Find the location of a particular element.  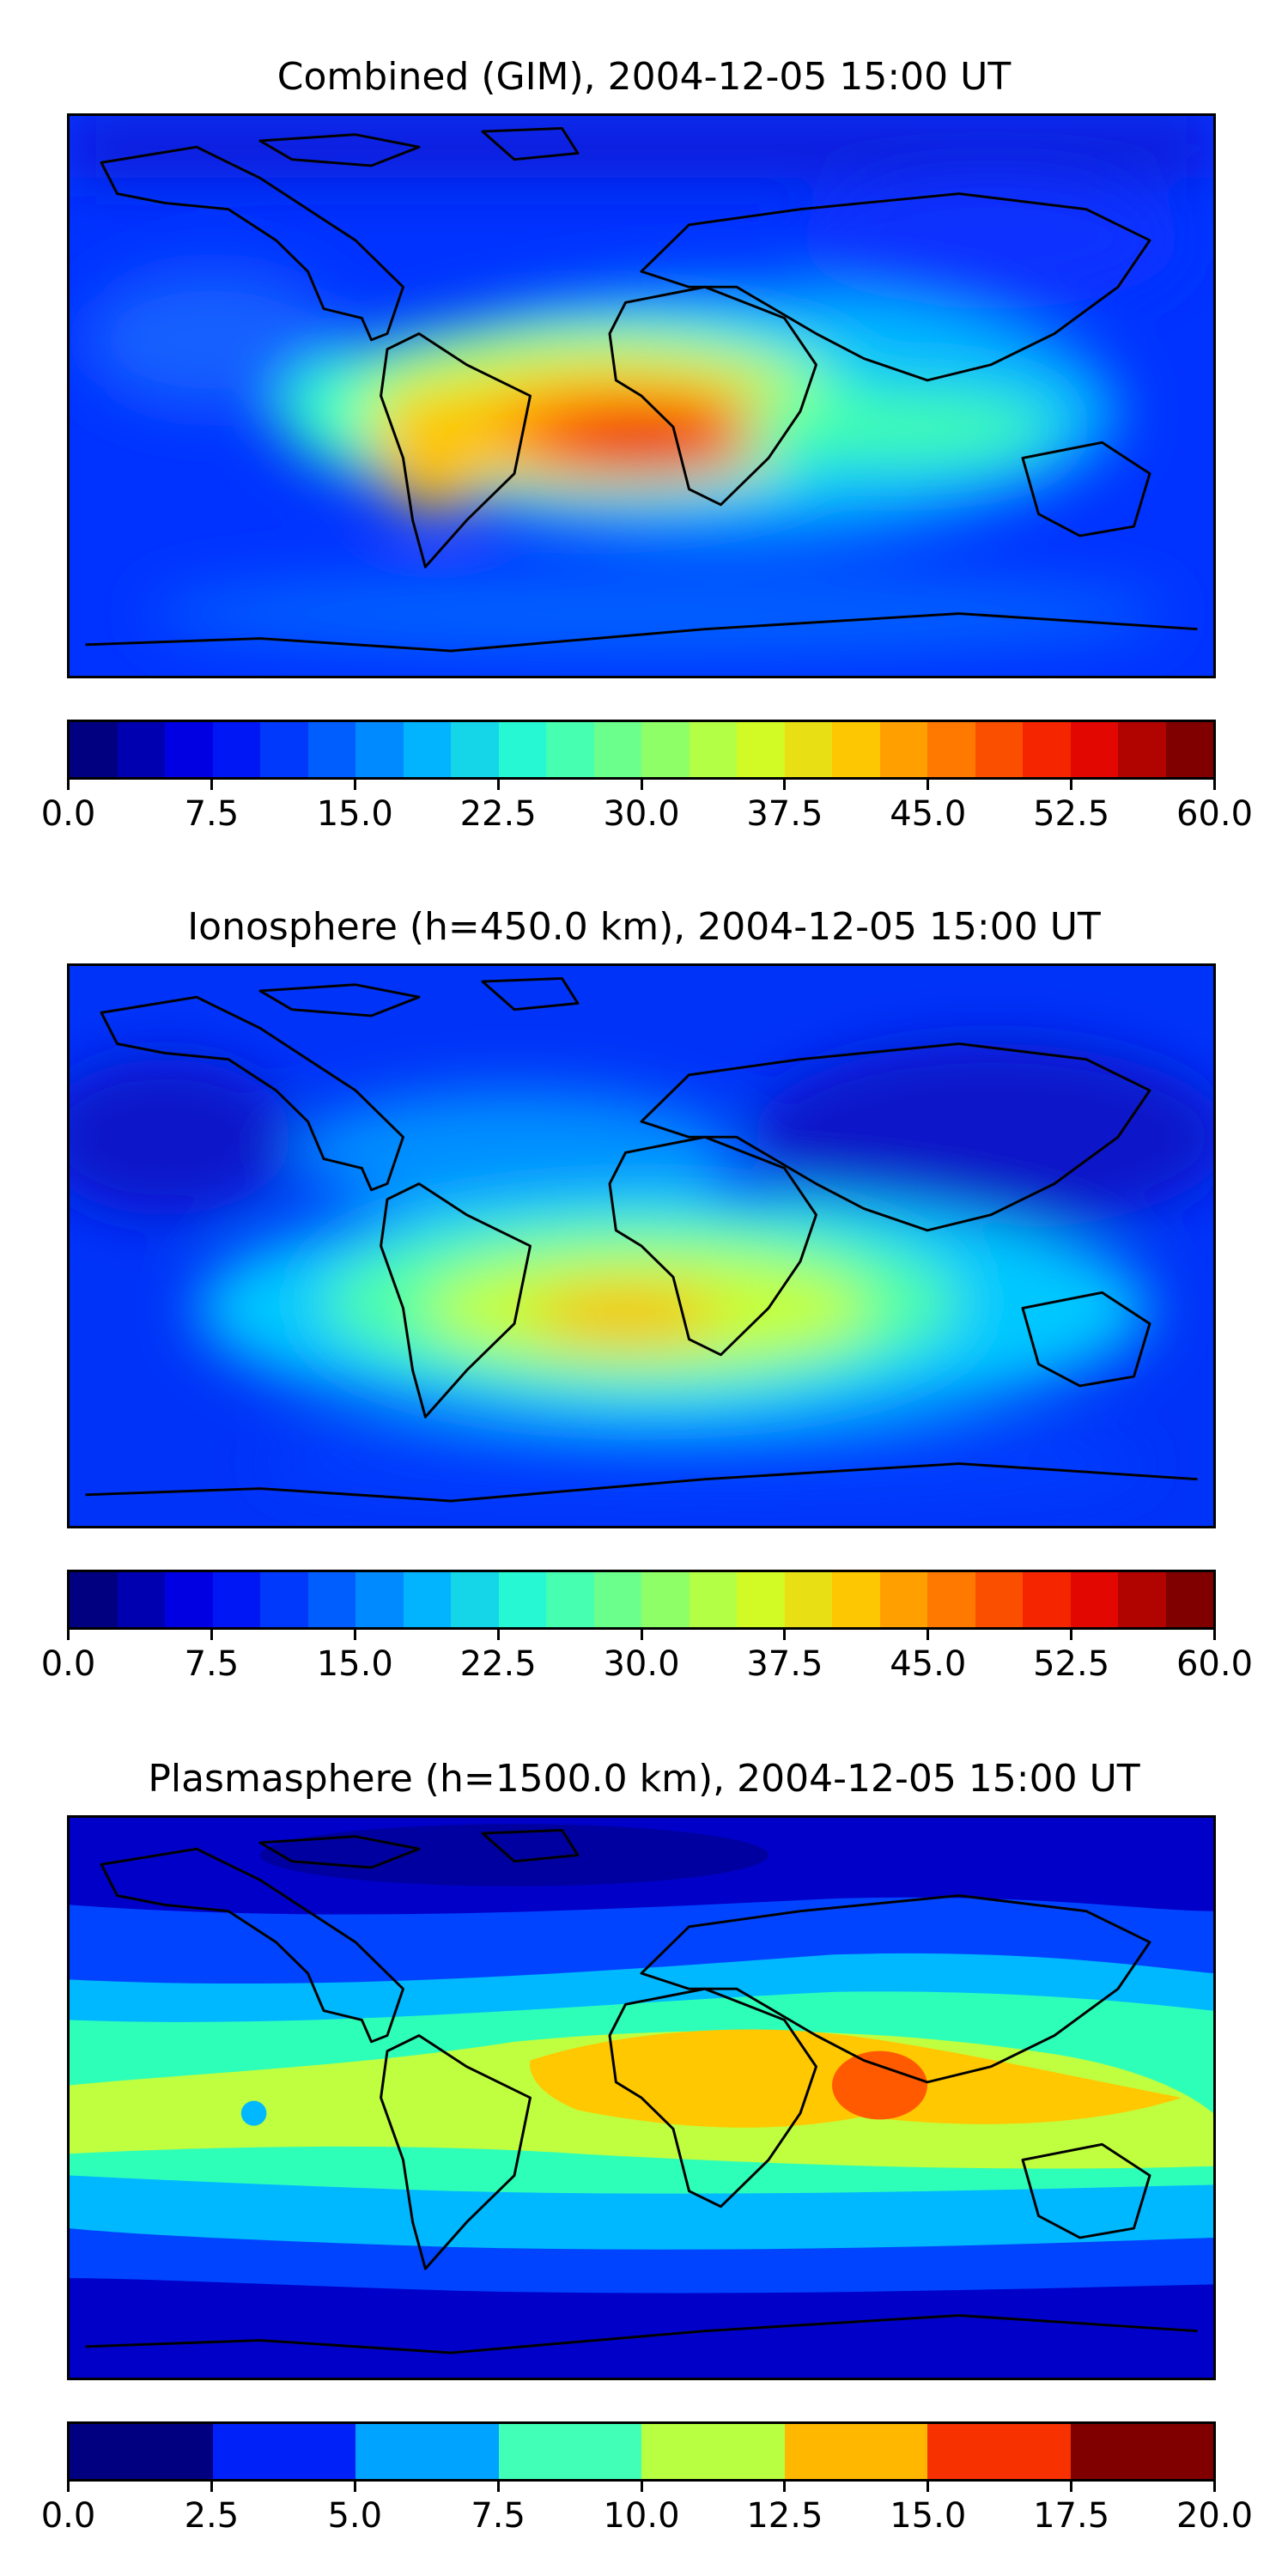

colorbar-tick-label: 37.5 is located at coordinates (784, 1664).